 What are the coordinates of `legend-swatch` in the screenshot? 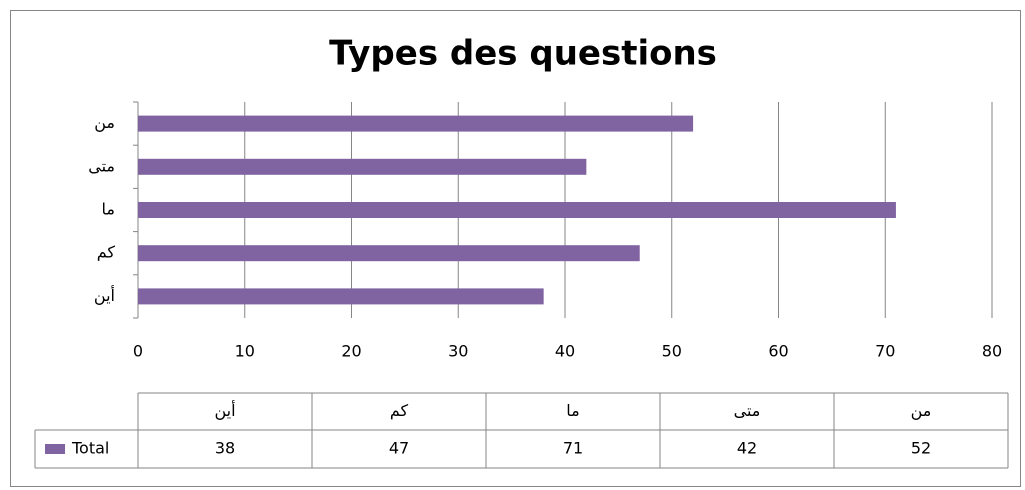 It's located at (55, 449).